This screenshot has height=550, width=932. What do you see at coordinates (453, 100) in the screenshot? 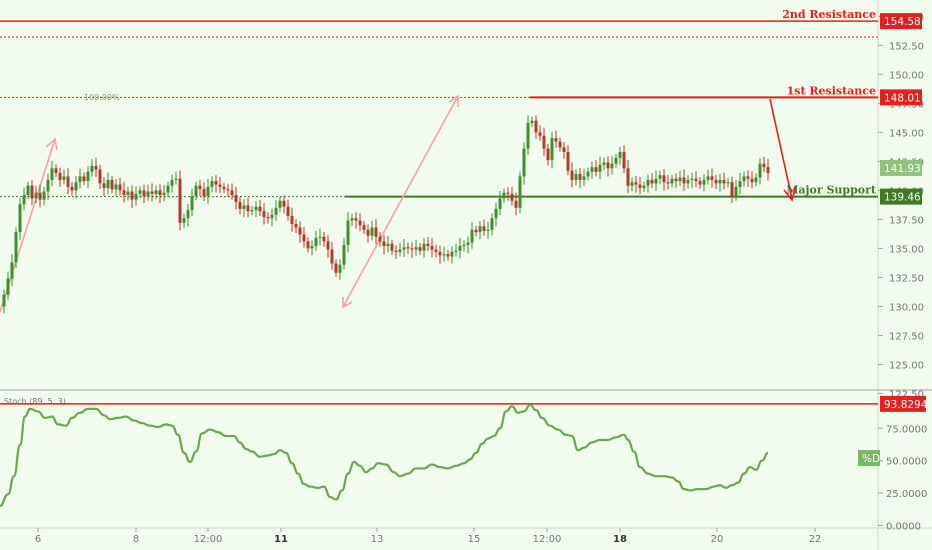
I see `projection-arrow-up-2-head` at bounding box center [453, 100].